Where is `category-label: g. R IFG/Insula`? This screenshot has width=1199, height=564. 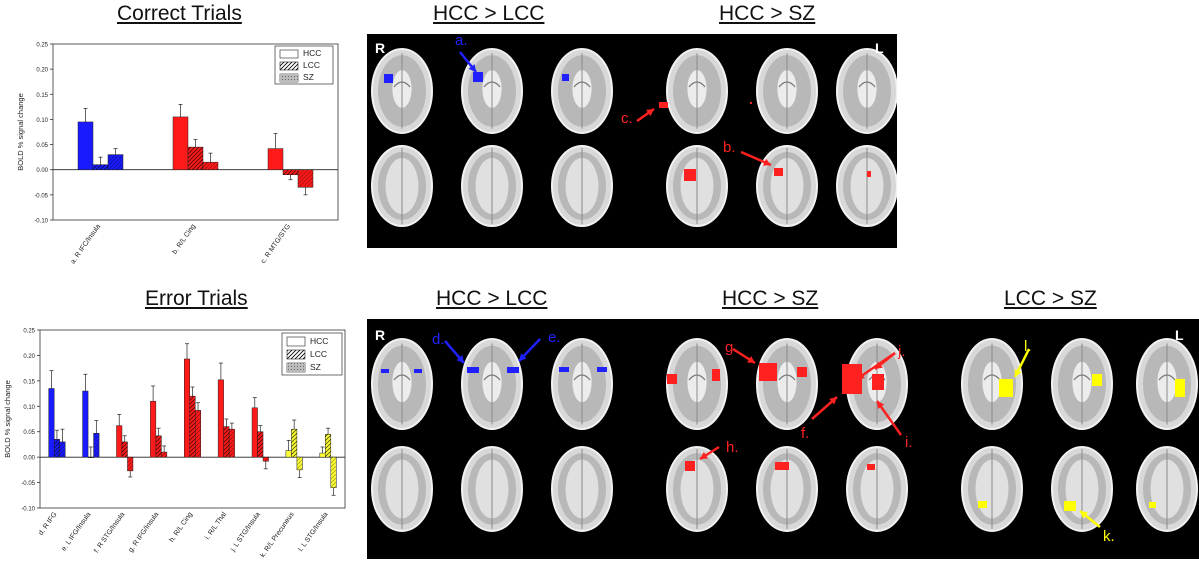
category-label: g. R IFG/Insula is located at coordinates (144, 532).